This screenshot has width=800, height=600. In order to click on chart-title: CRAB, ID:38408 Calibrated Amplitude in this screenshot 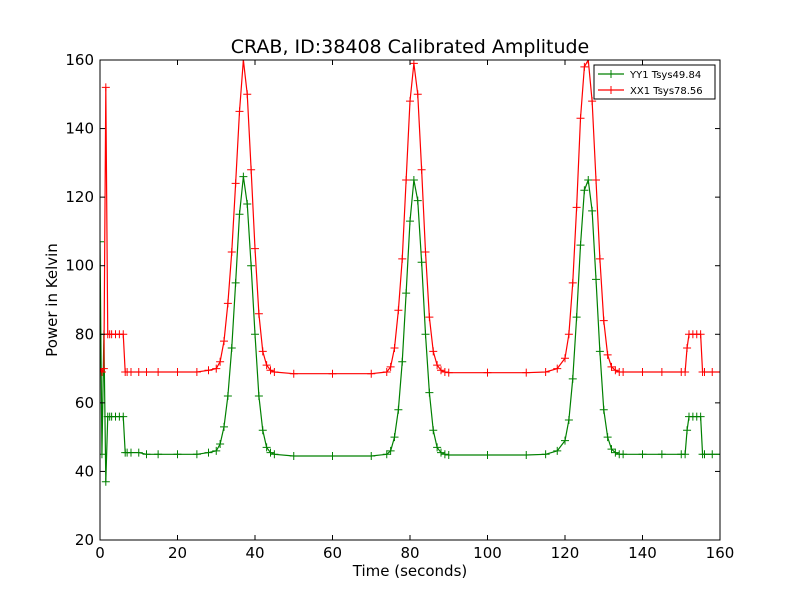, I will do `click(410, 47)`.